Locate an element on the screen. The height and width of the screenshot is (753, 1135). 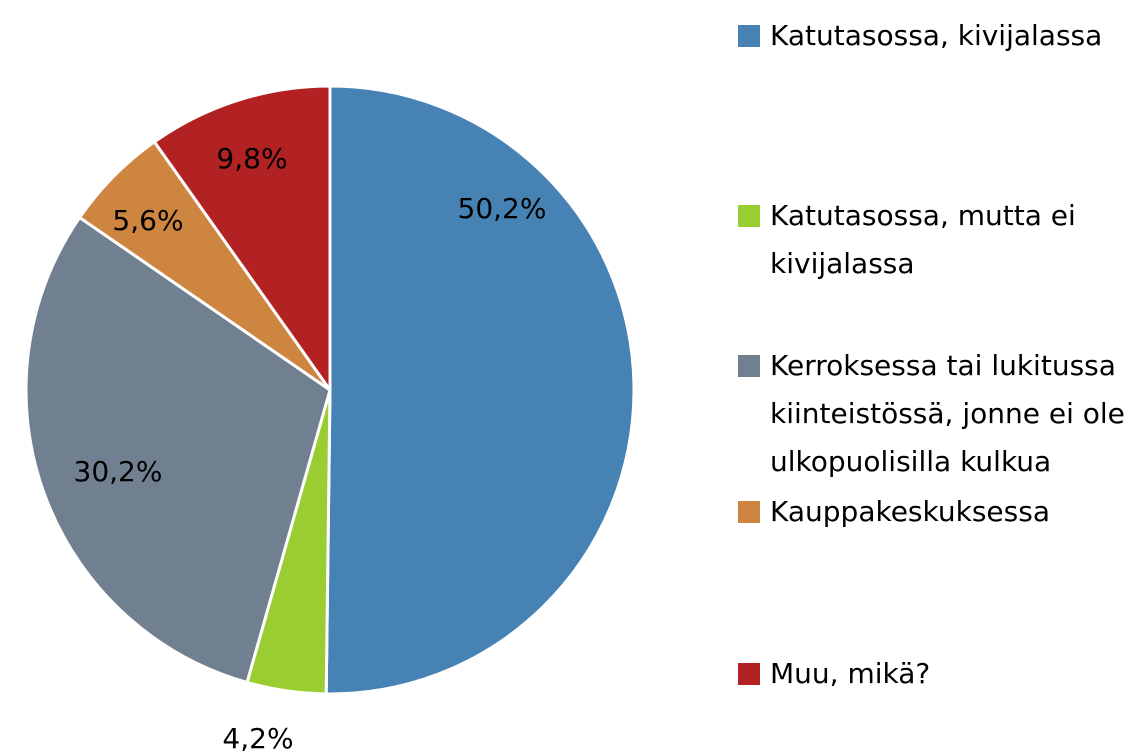
legend-item: Katutasossa, mutta ei kivijalassa is located at coordinates (933, 240).